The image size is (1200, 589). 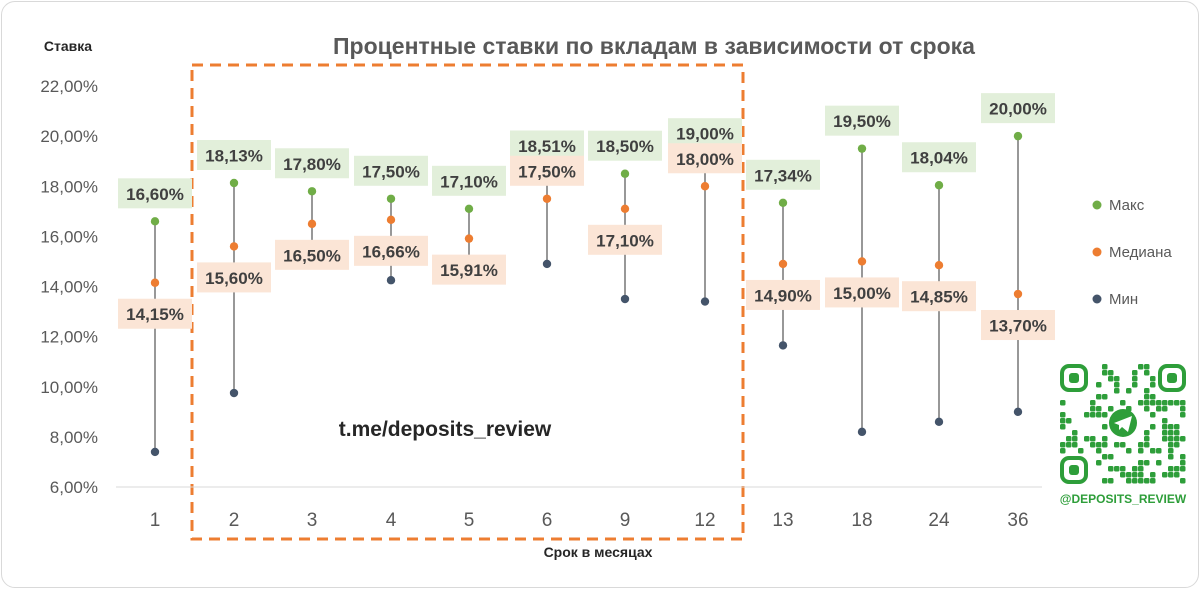 I want to click on max-data-label: 19,00%, so click(x=705, y=133).